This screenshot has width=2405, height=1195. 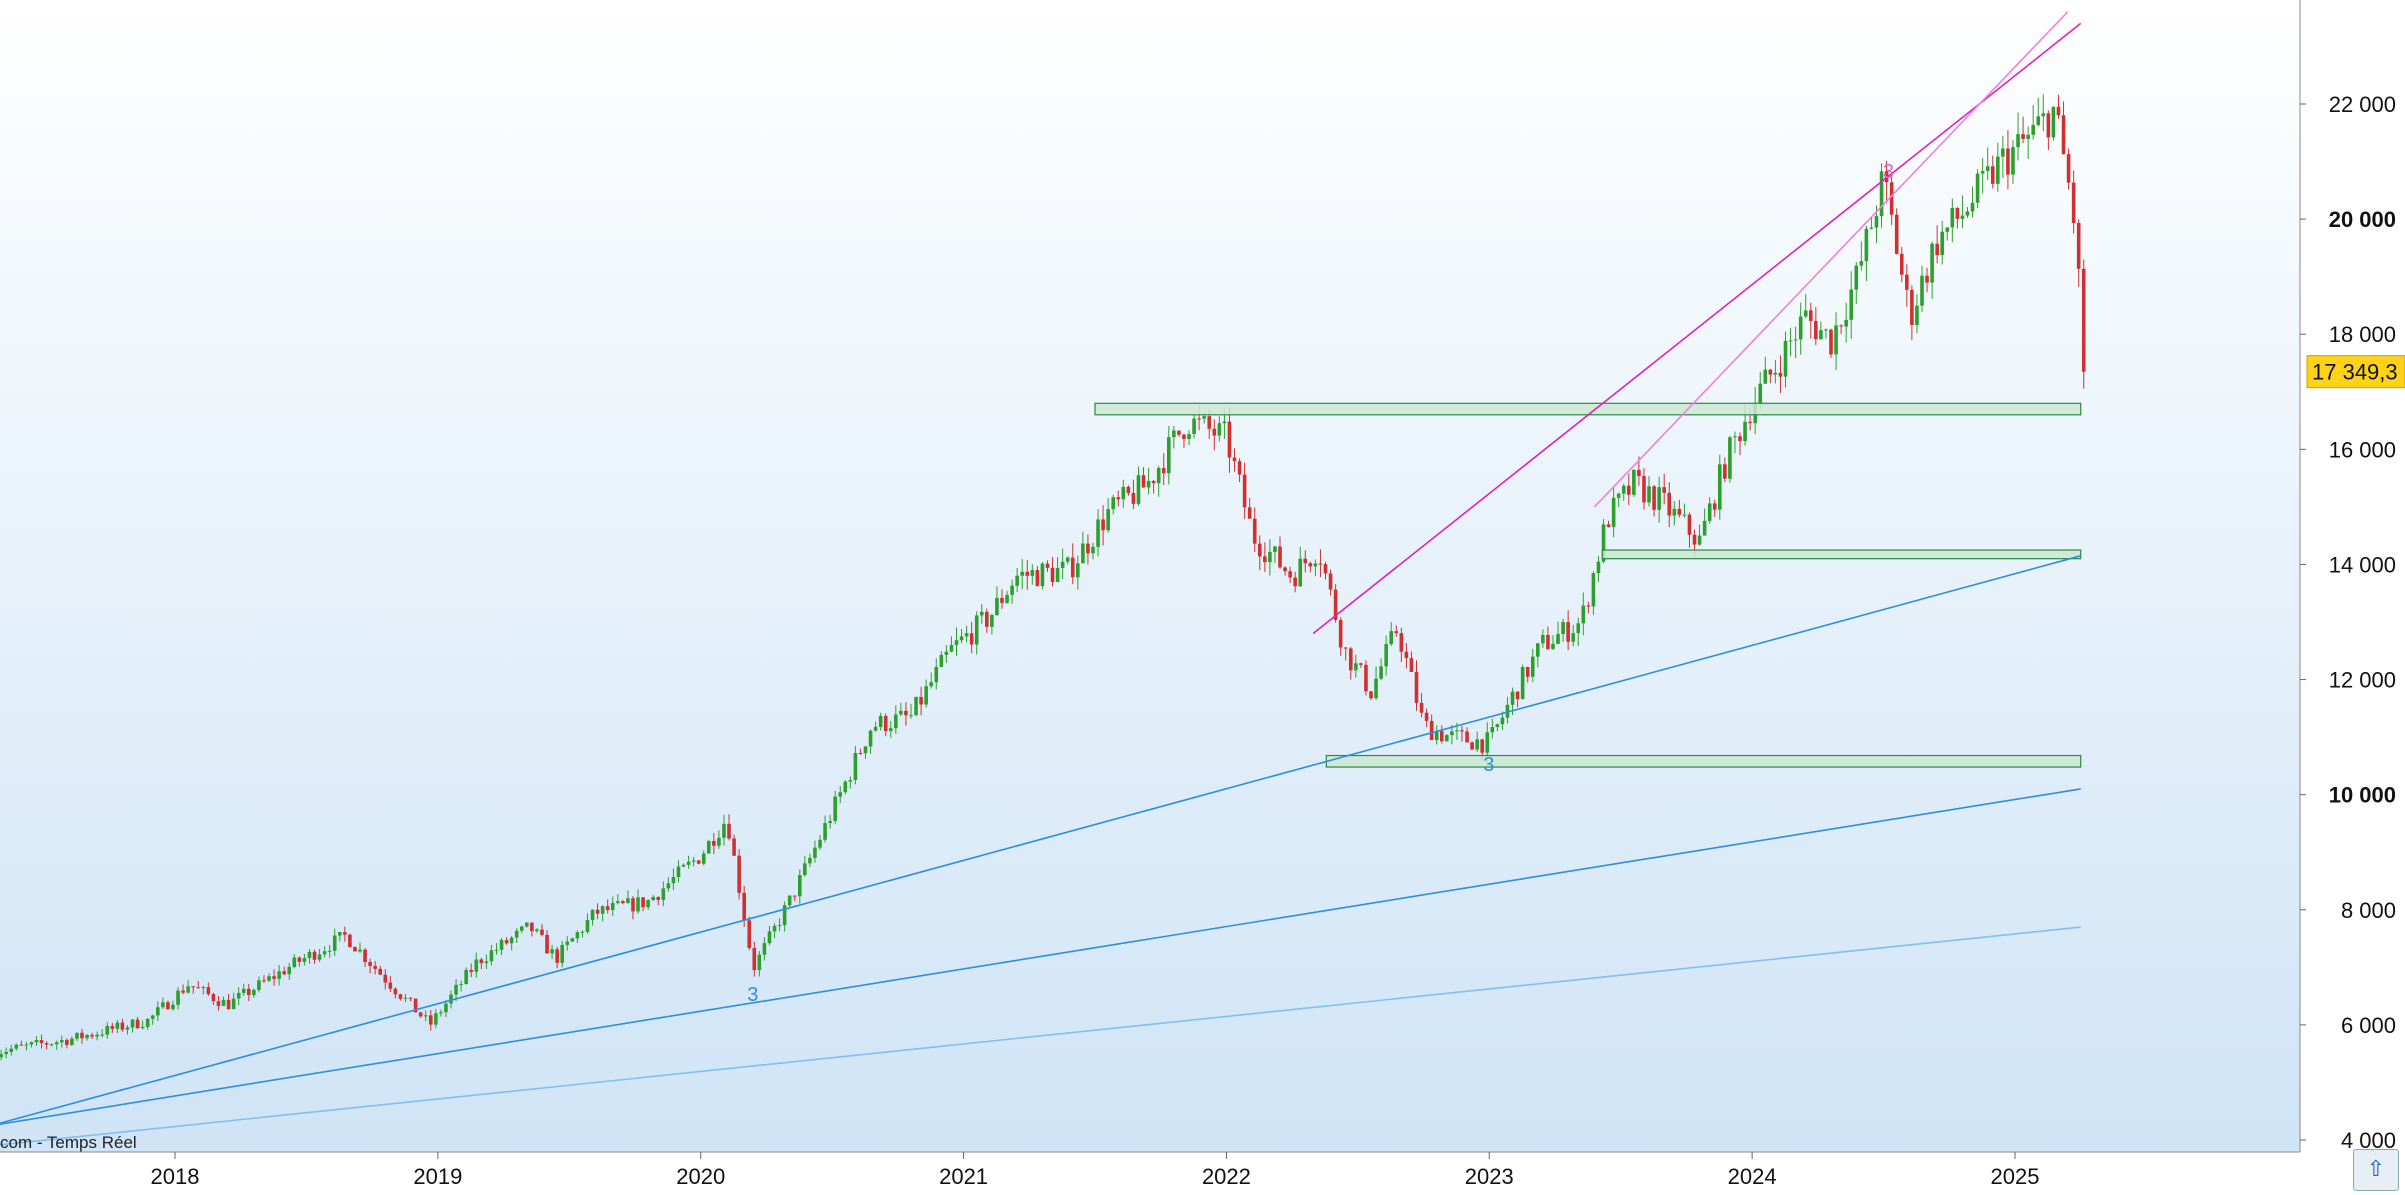 I want to click on scroll-to-latest-button: ⇧, so click(x=2376, y=1170).